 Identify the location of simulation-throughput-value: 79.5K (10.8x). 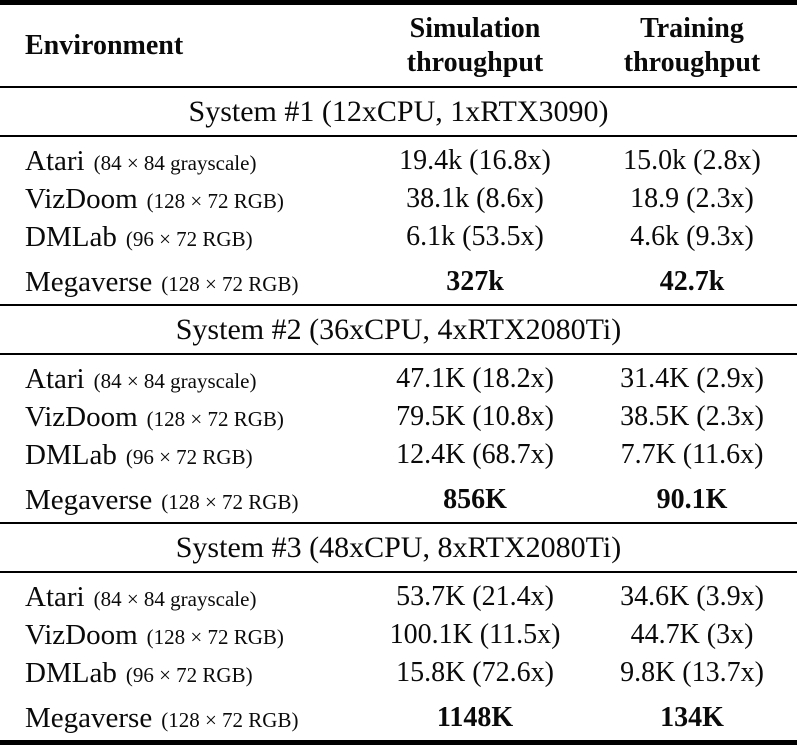
(475, 416).